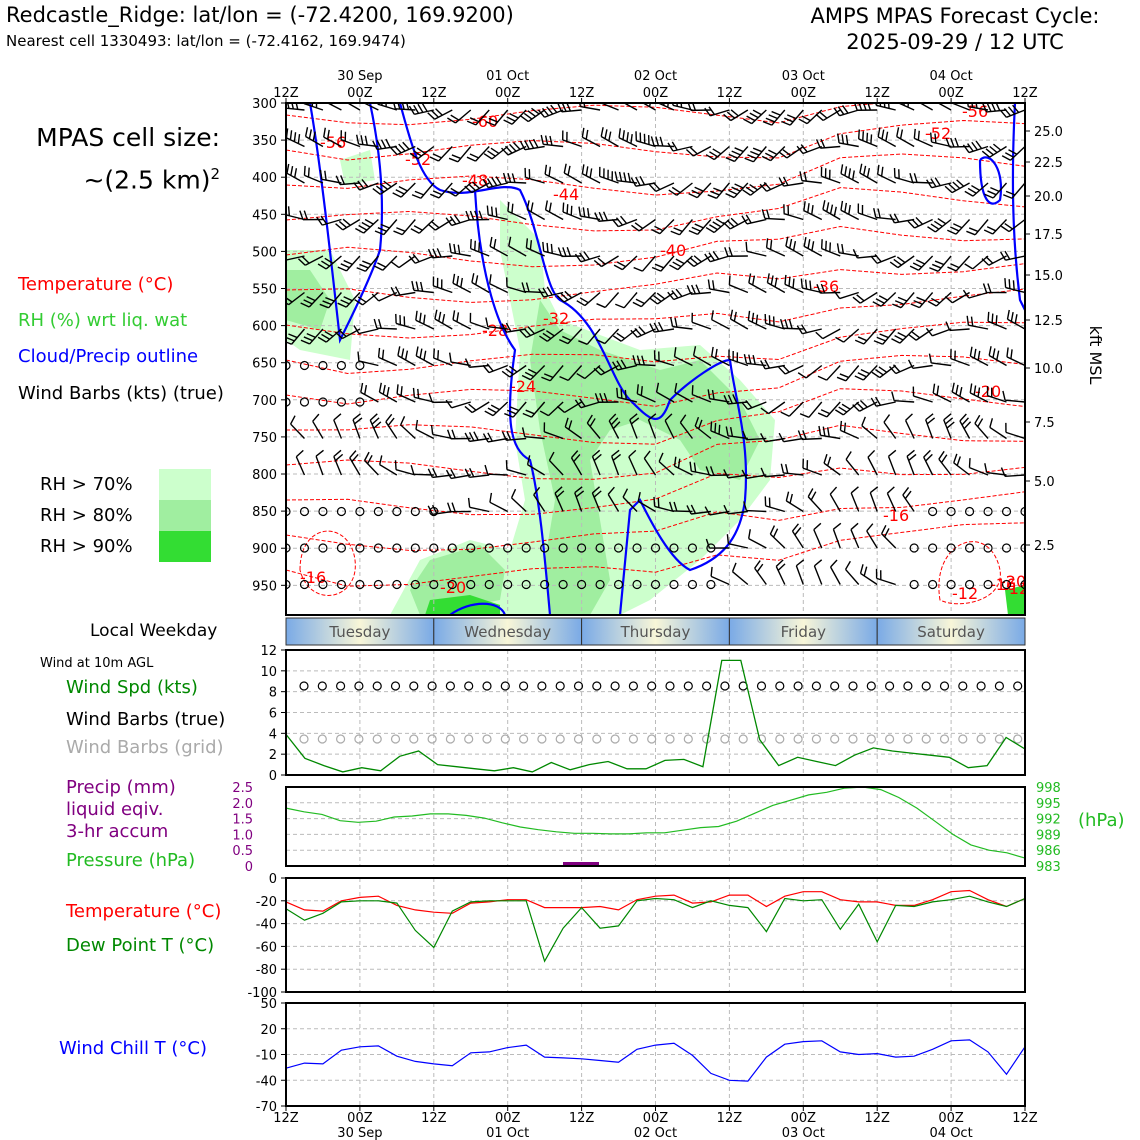 This screenshot has width=1140, height=1140. What do you see at coordinates (185, 515) in the screenshot?
I see `rh80-swatch` at bounding box center [185, 515].